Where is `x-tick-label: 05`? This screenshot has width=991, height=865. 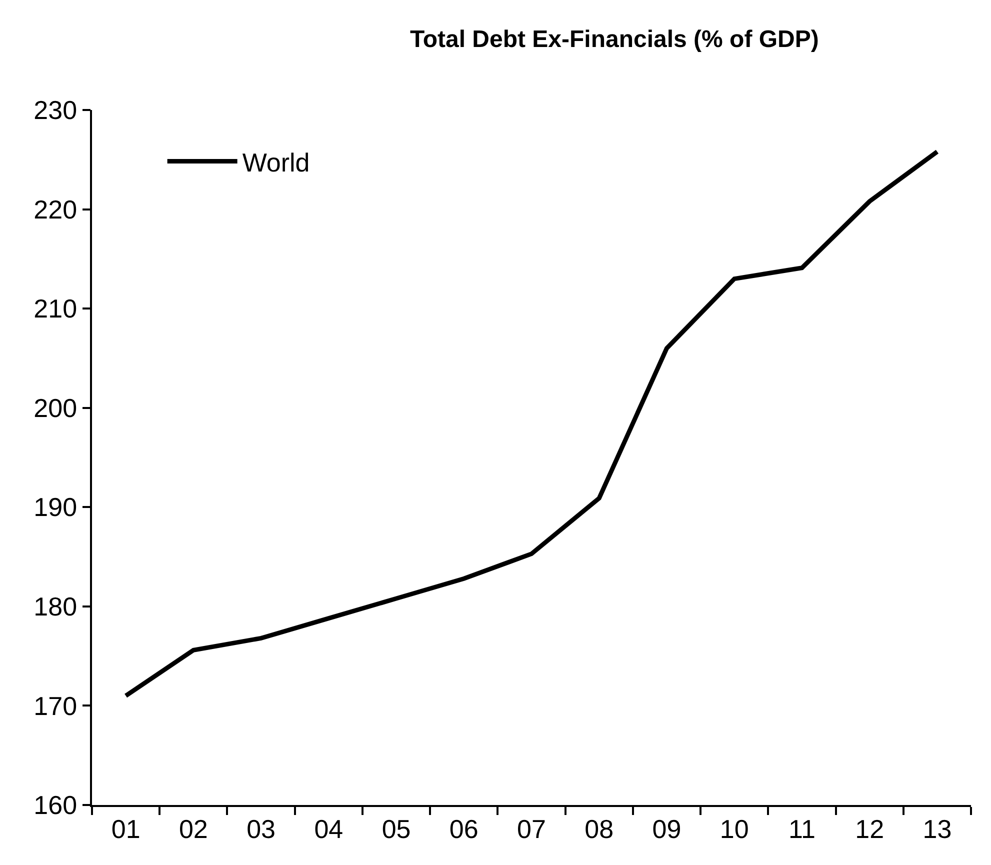
x-tick-label: 05 is located at coordinates (396, 829).